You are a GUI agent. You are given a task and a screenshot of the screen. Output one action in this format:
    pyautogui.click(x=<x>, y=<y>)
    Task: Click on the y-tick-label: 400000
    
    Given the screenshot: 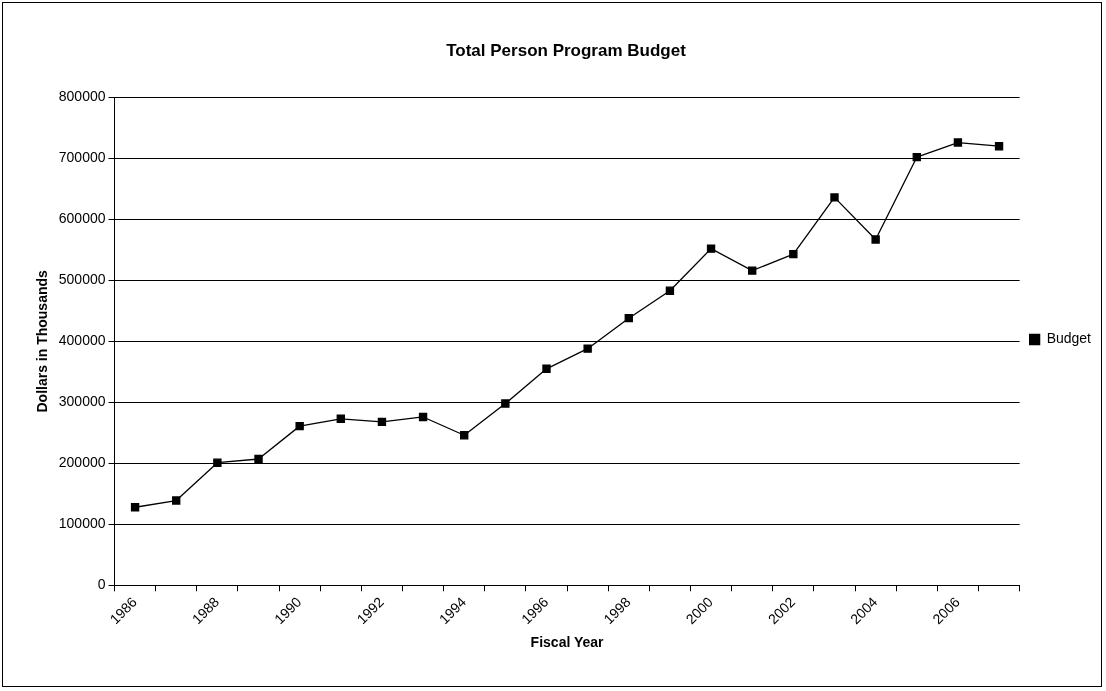 What is the action you would take?
    pyautogui.click(x=82, y=340)
    